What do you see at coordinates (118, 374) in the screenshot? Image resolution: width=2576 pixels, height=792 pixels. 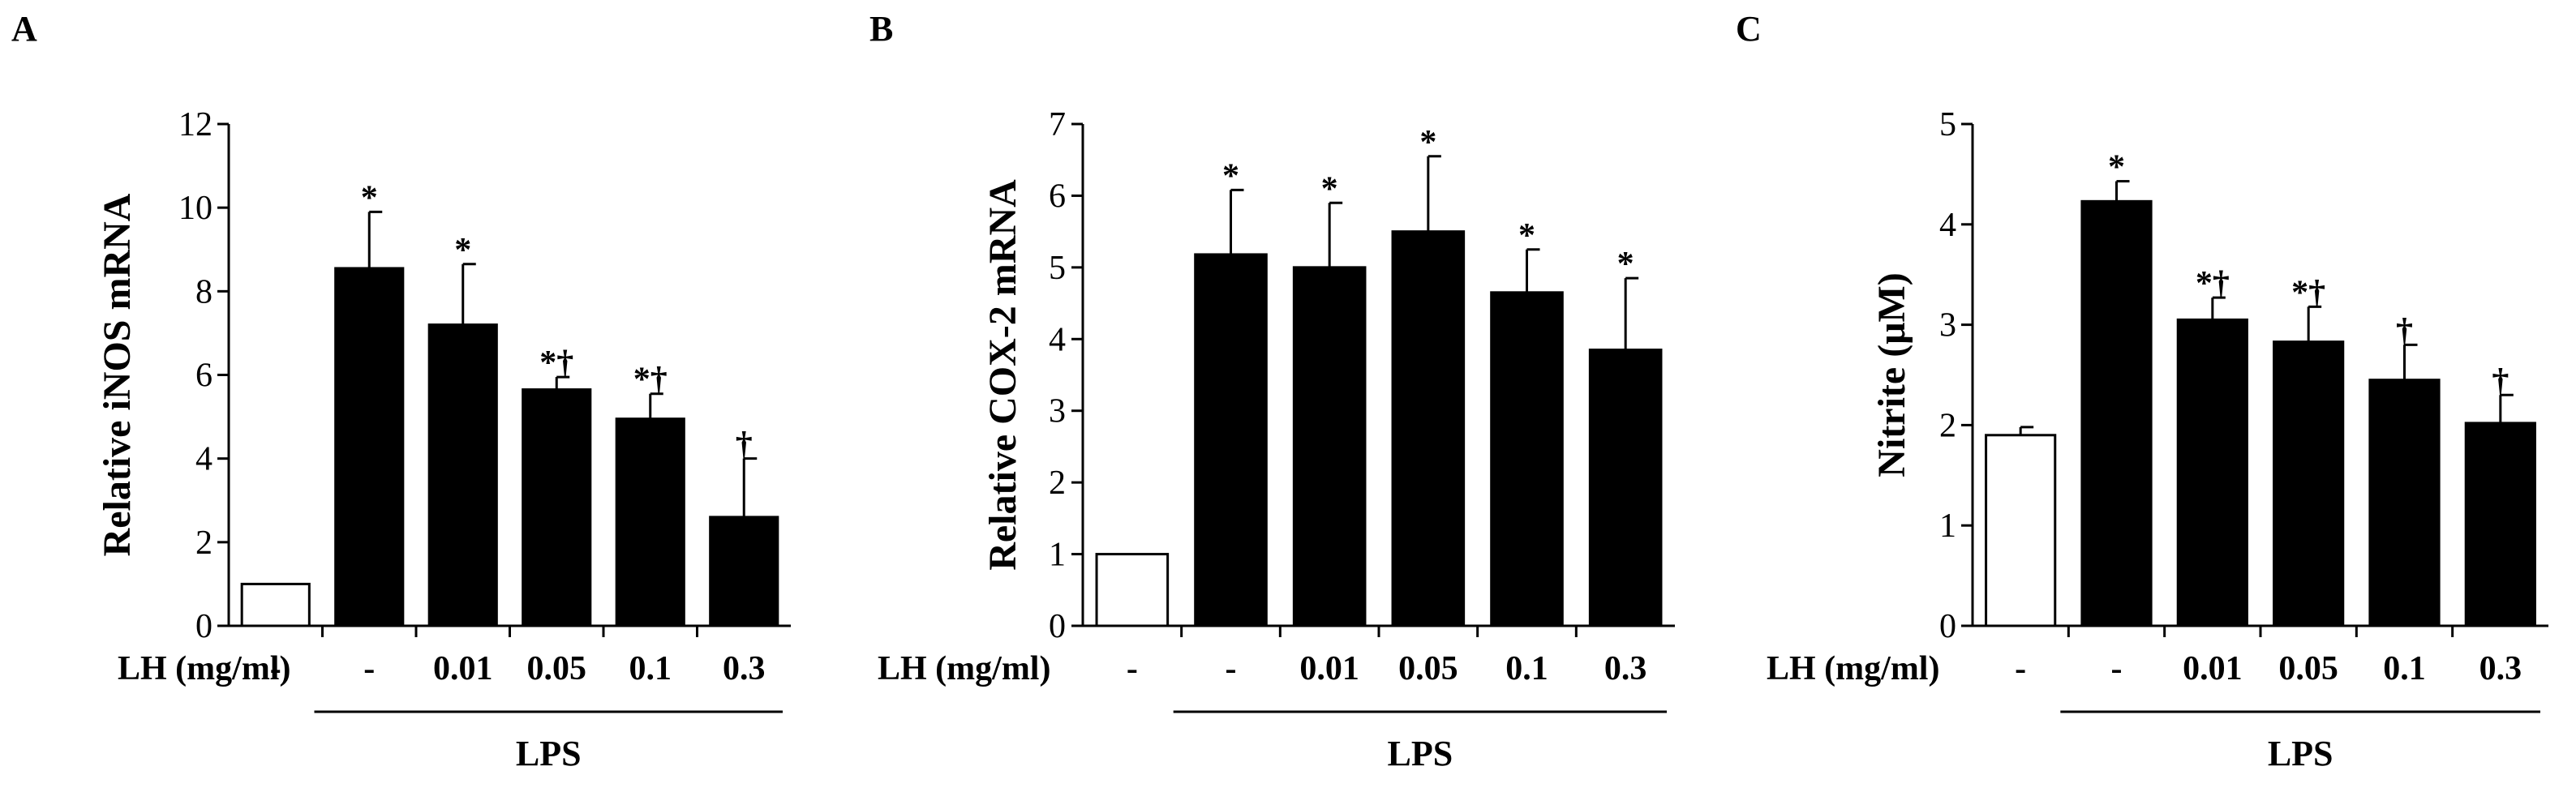 I see `y-axis-label: Relative iNOS mRNA` at bounding box center [118, 374].